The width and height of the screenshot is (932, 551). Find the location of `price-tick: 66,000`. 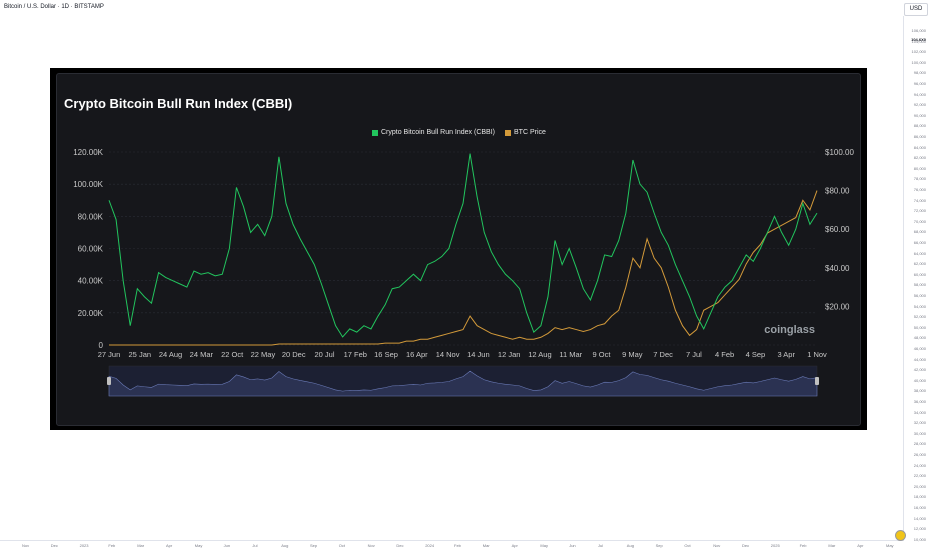

price-tick: 66,000 is located at coordinates (919, 242).